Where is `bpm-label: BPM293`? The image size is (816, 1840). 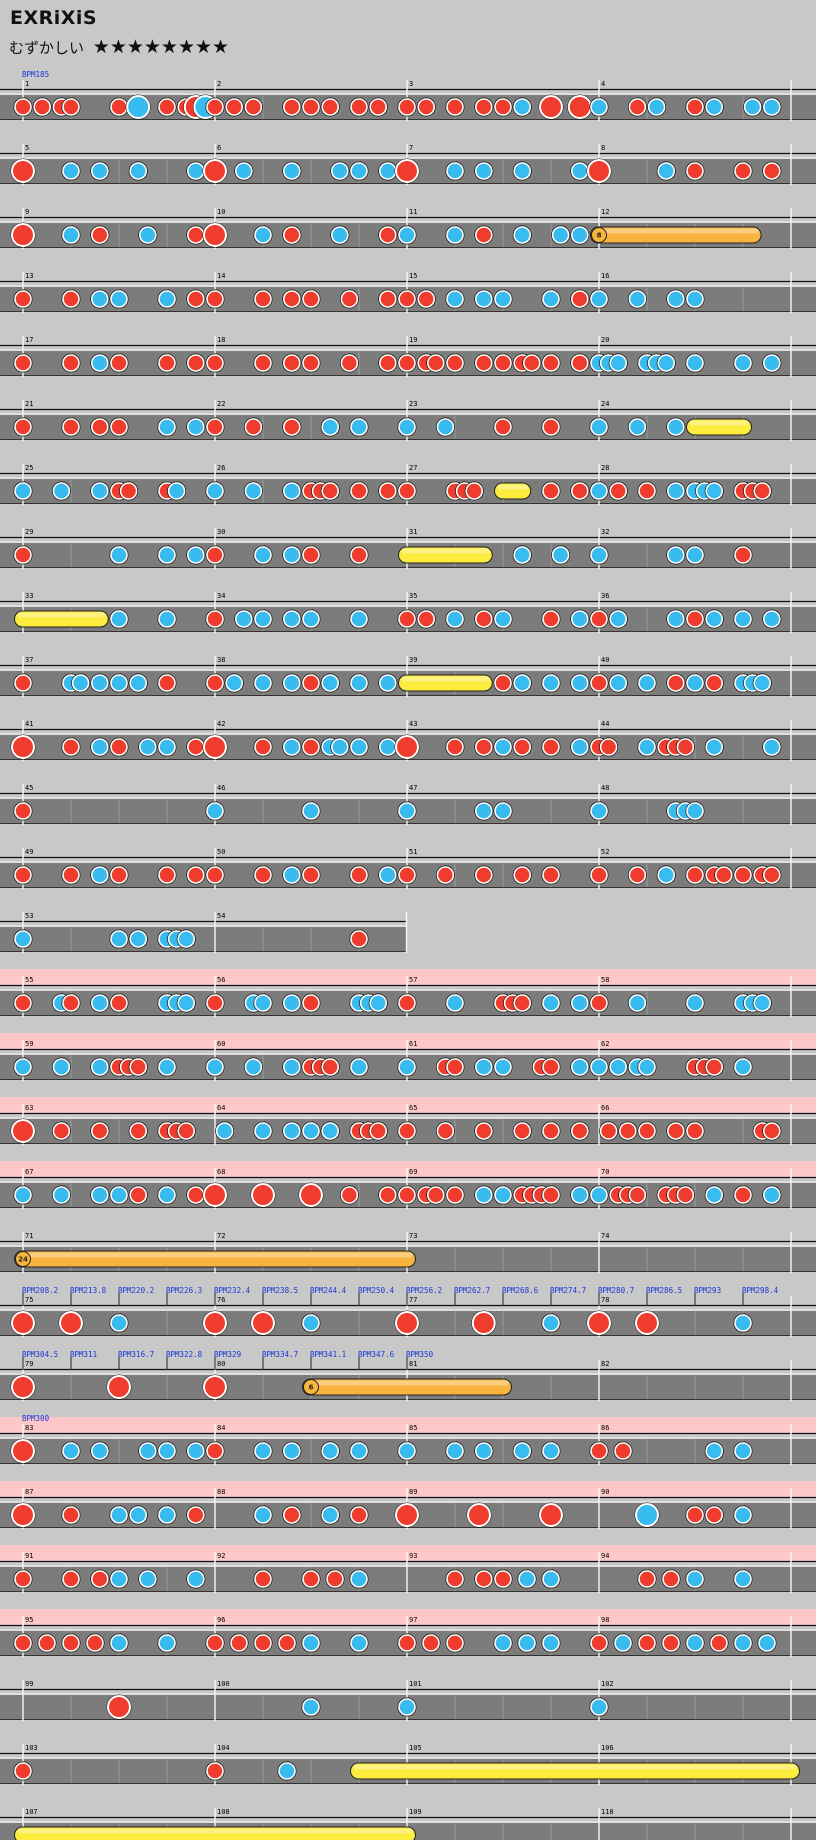
bpm-label: BPM293 is located at coordinates (707, 1290).